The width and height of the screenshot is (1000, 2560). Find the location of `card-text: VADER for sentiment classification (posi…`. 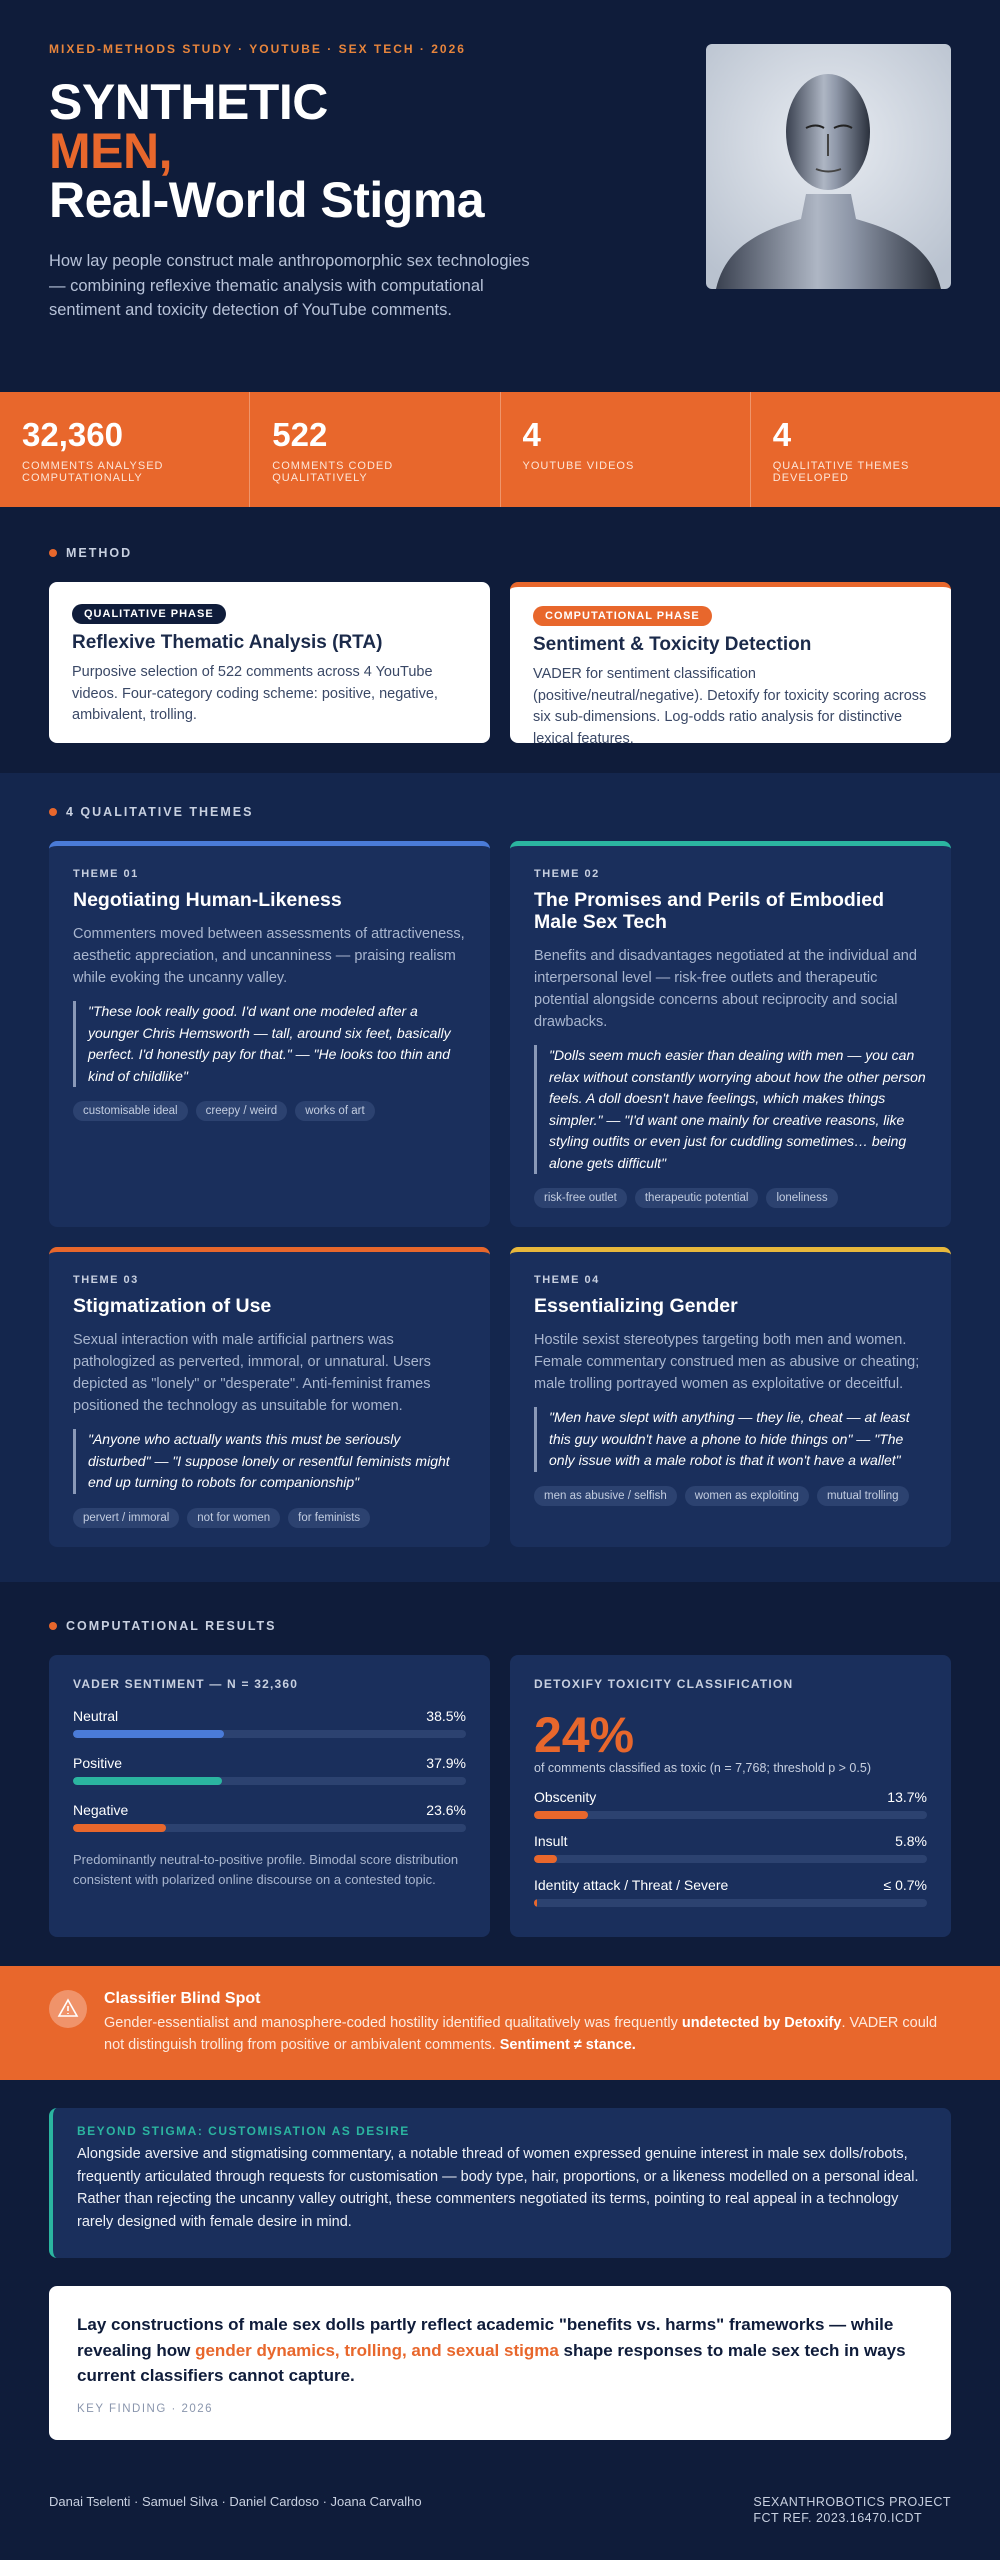

card-text: VADER for sentiment classification (posi… is located at coordinates (730, 706).